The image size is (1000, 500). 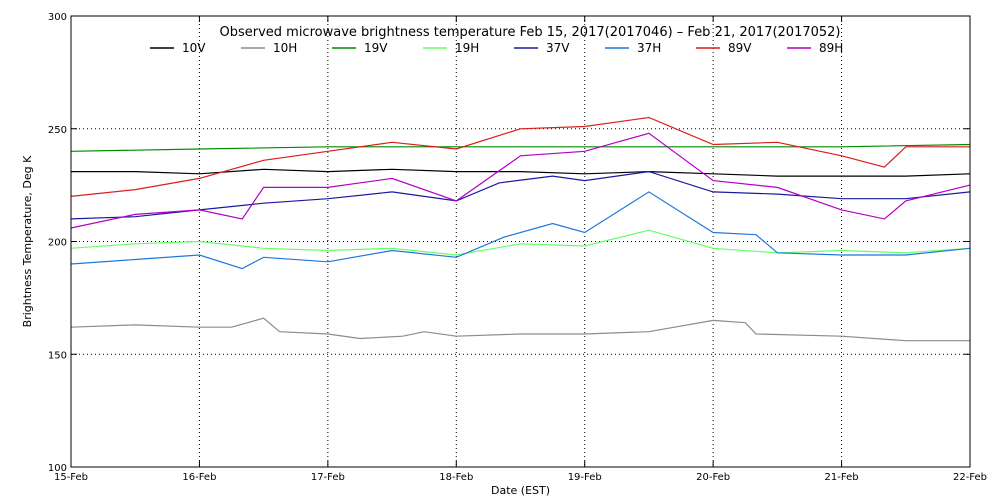 What do you see at coordinates (520, 156) in the screenshot?
I see `series-line-89v` at bounding box center [520, 156].